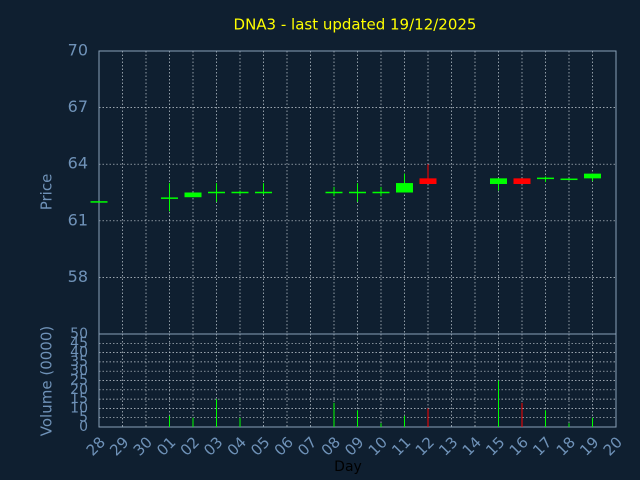 The height and width of the screenshot is (480, 640). Describe the element at coordinates (78, 219) in the screenshot. I see `y-tick-label: 61` at that location.